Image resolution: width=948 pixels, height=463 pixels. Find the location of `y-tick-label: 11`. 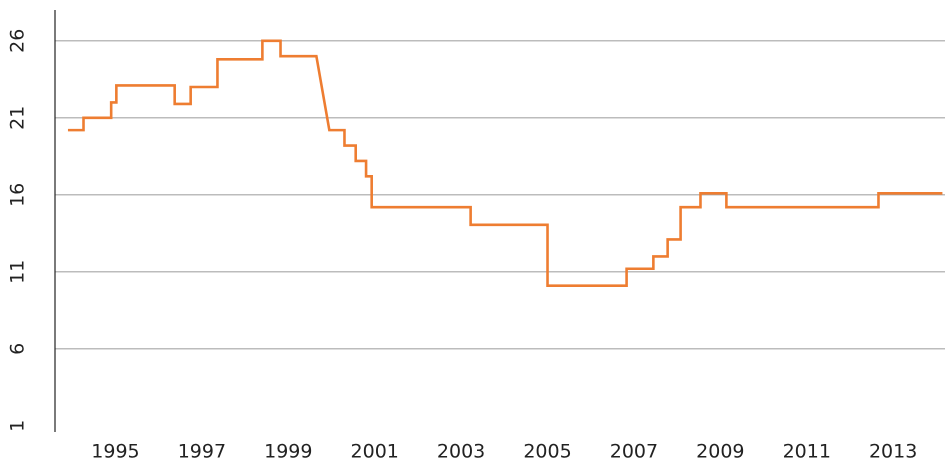

y-tick-label: 11 is located at coordinates (18, 272).